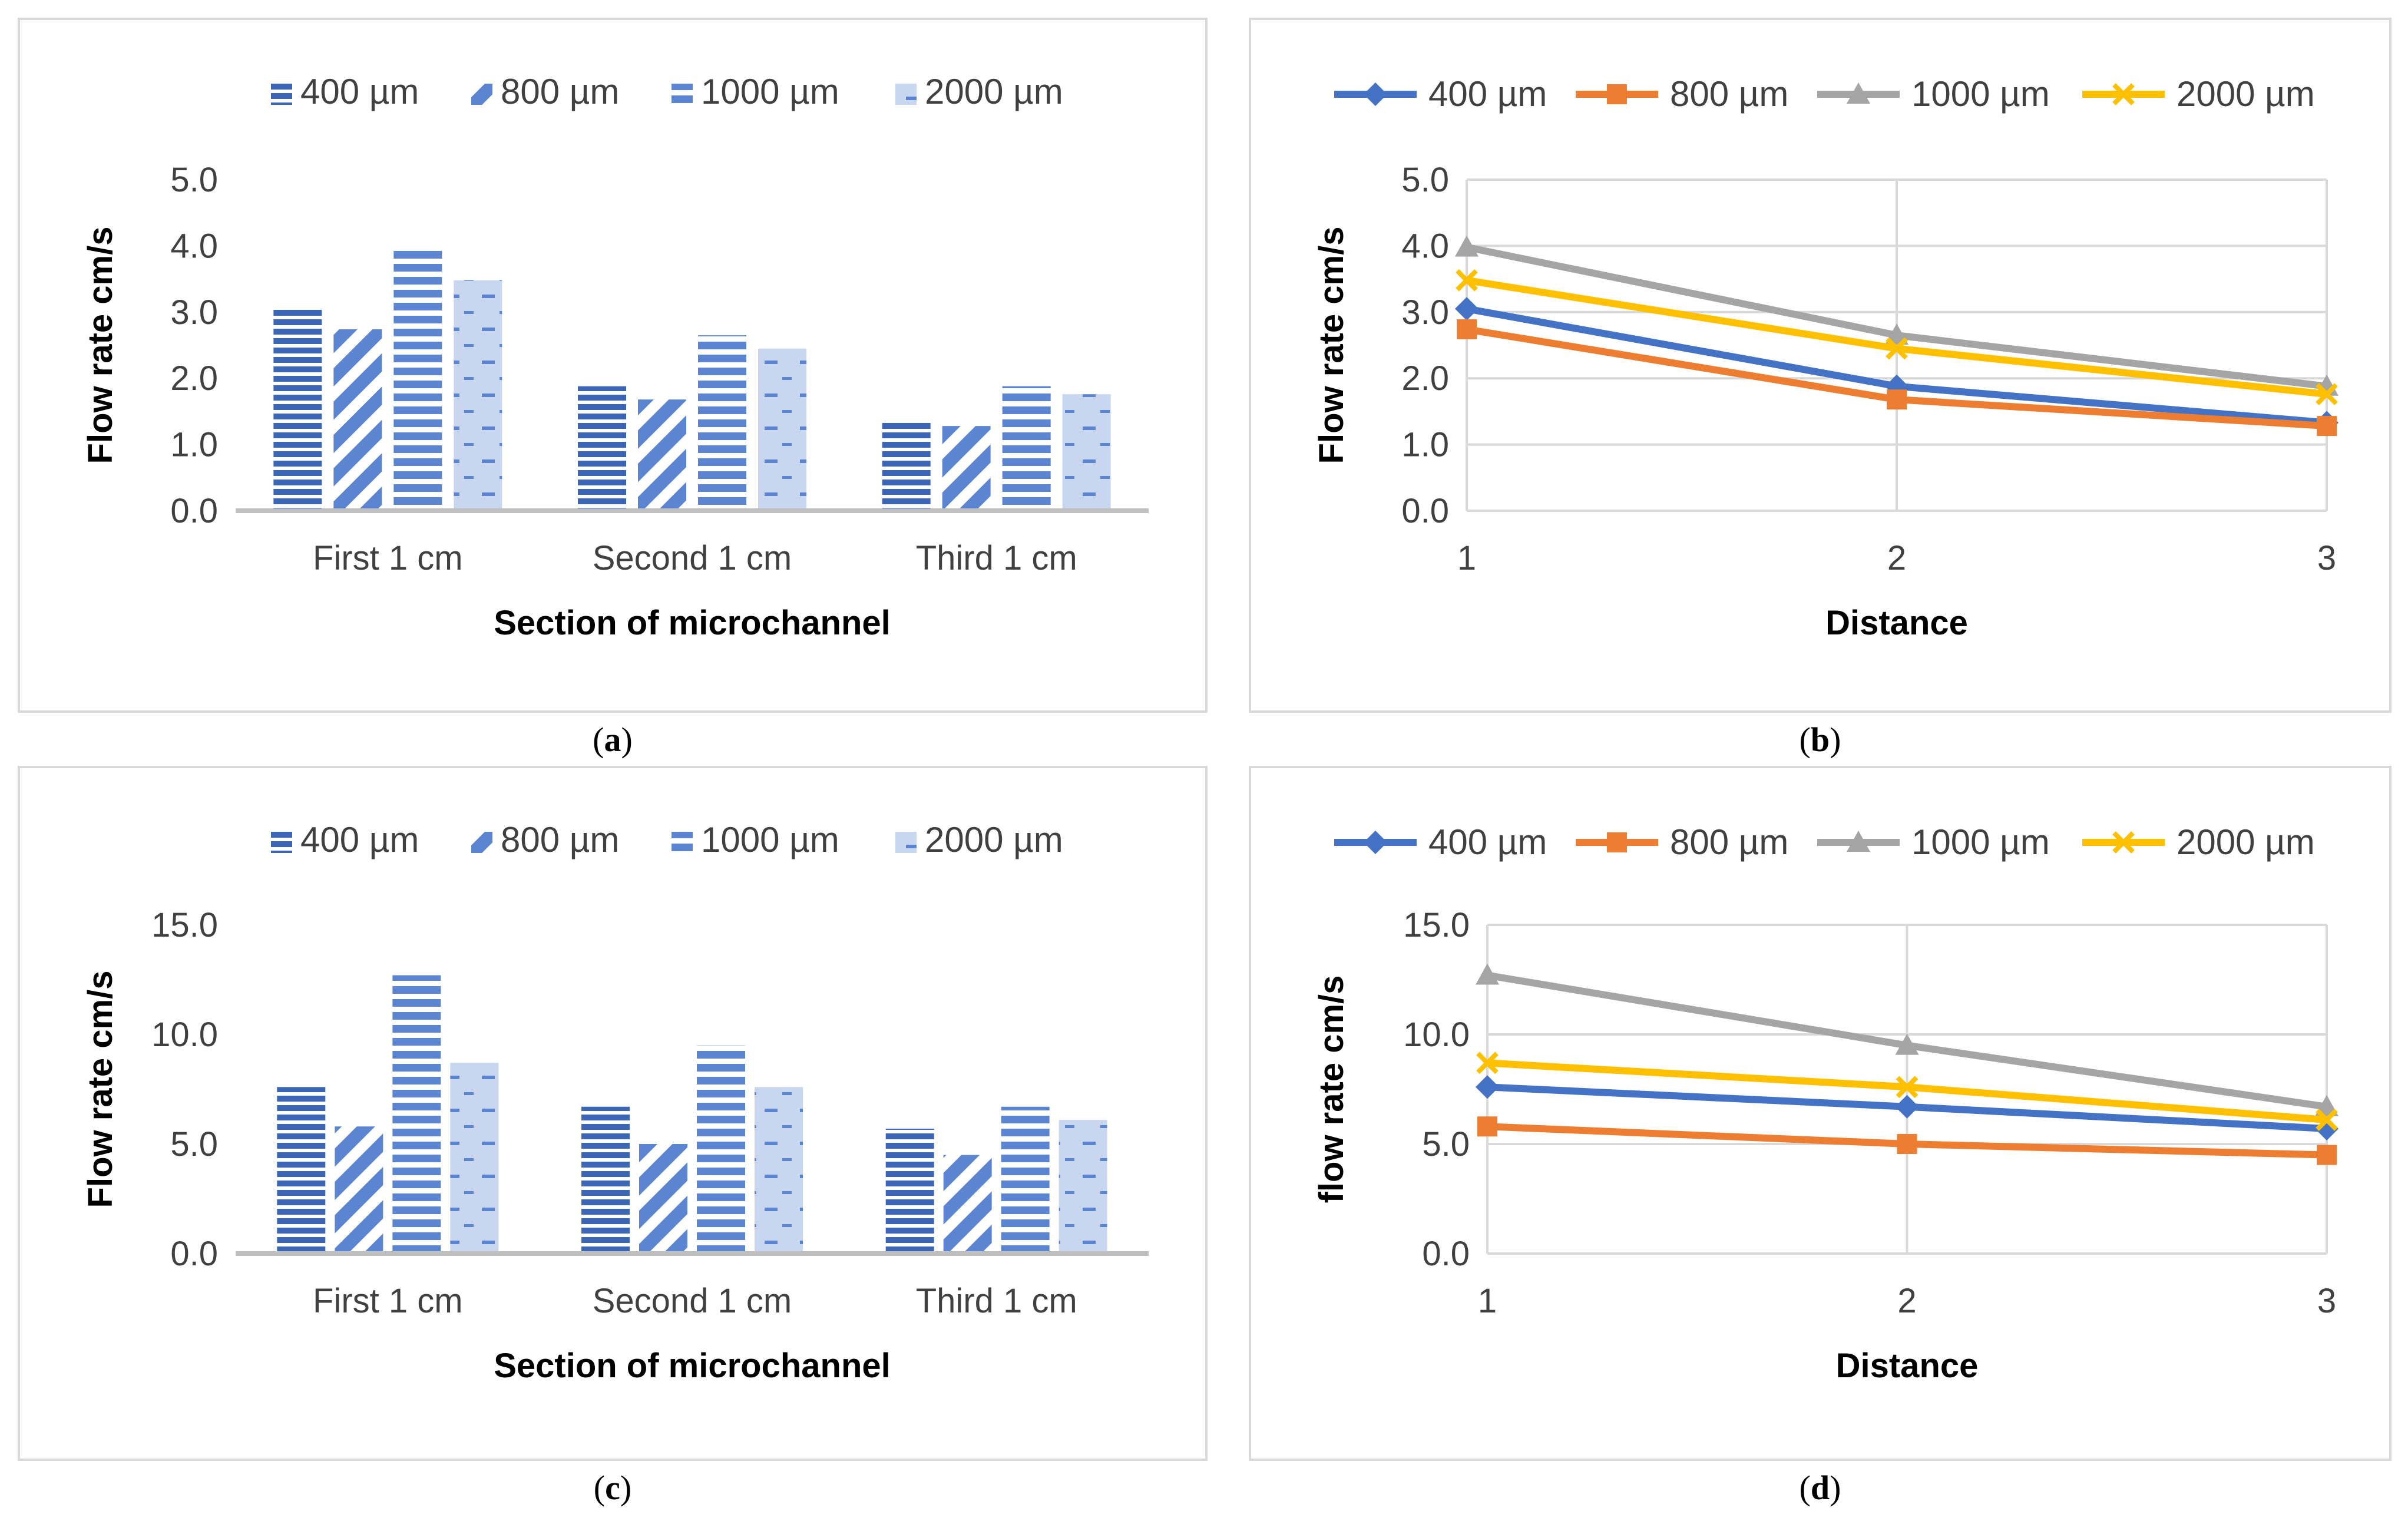 The height and width of the screenshot is (1521, 2408). Describe the element at coordinates (194, 445) in the screenshot. I see `y-tick-label: 1.0` at that location.